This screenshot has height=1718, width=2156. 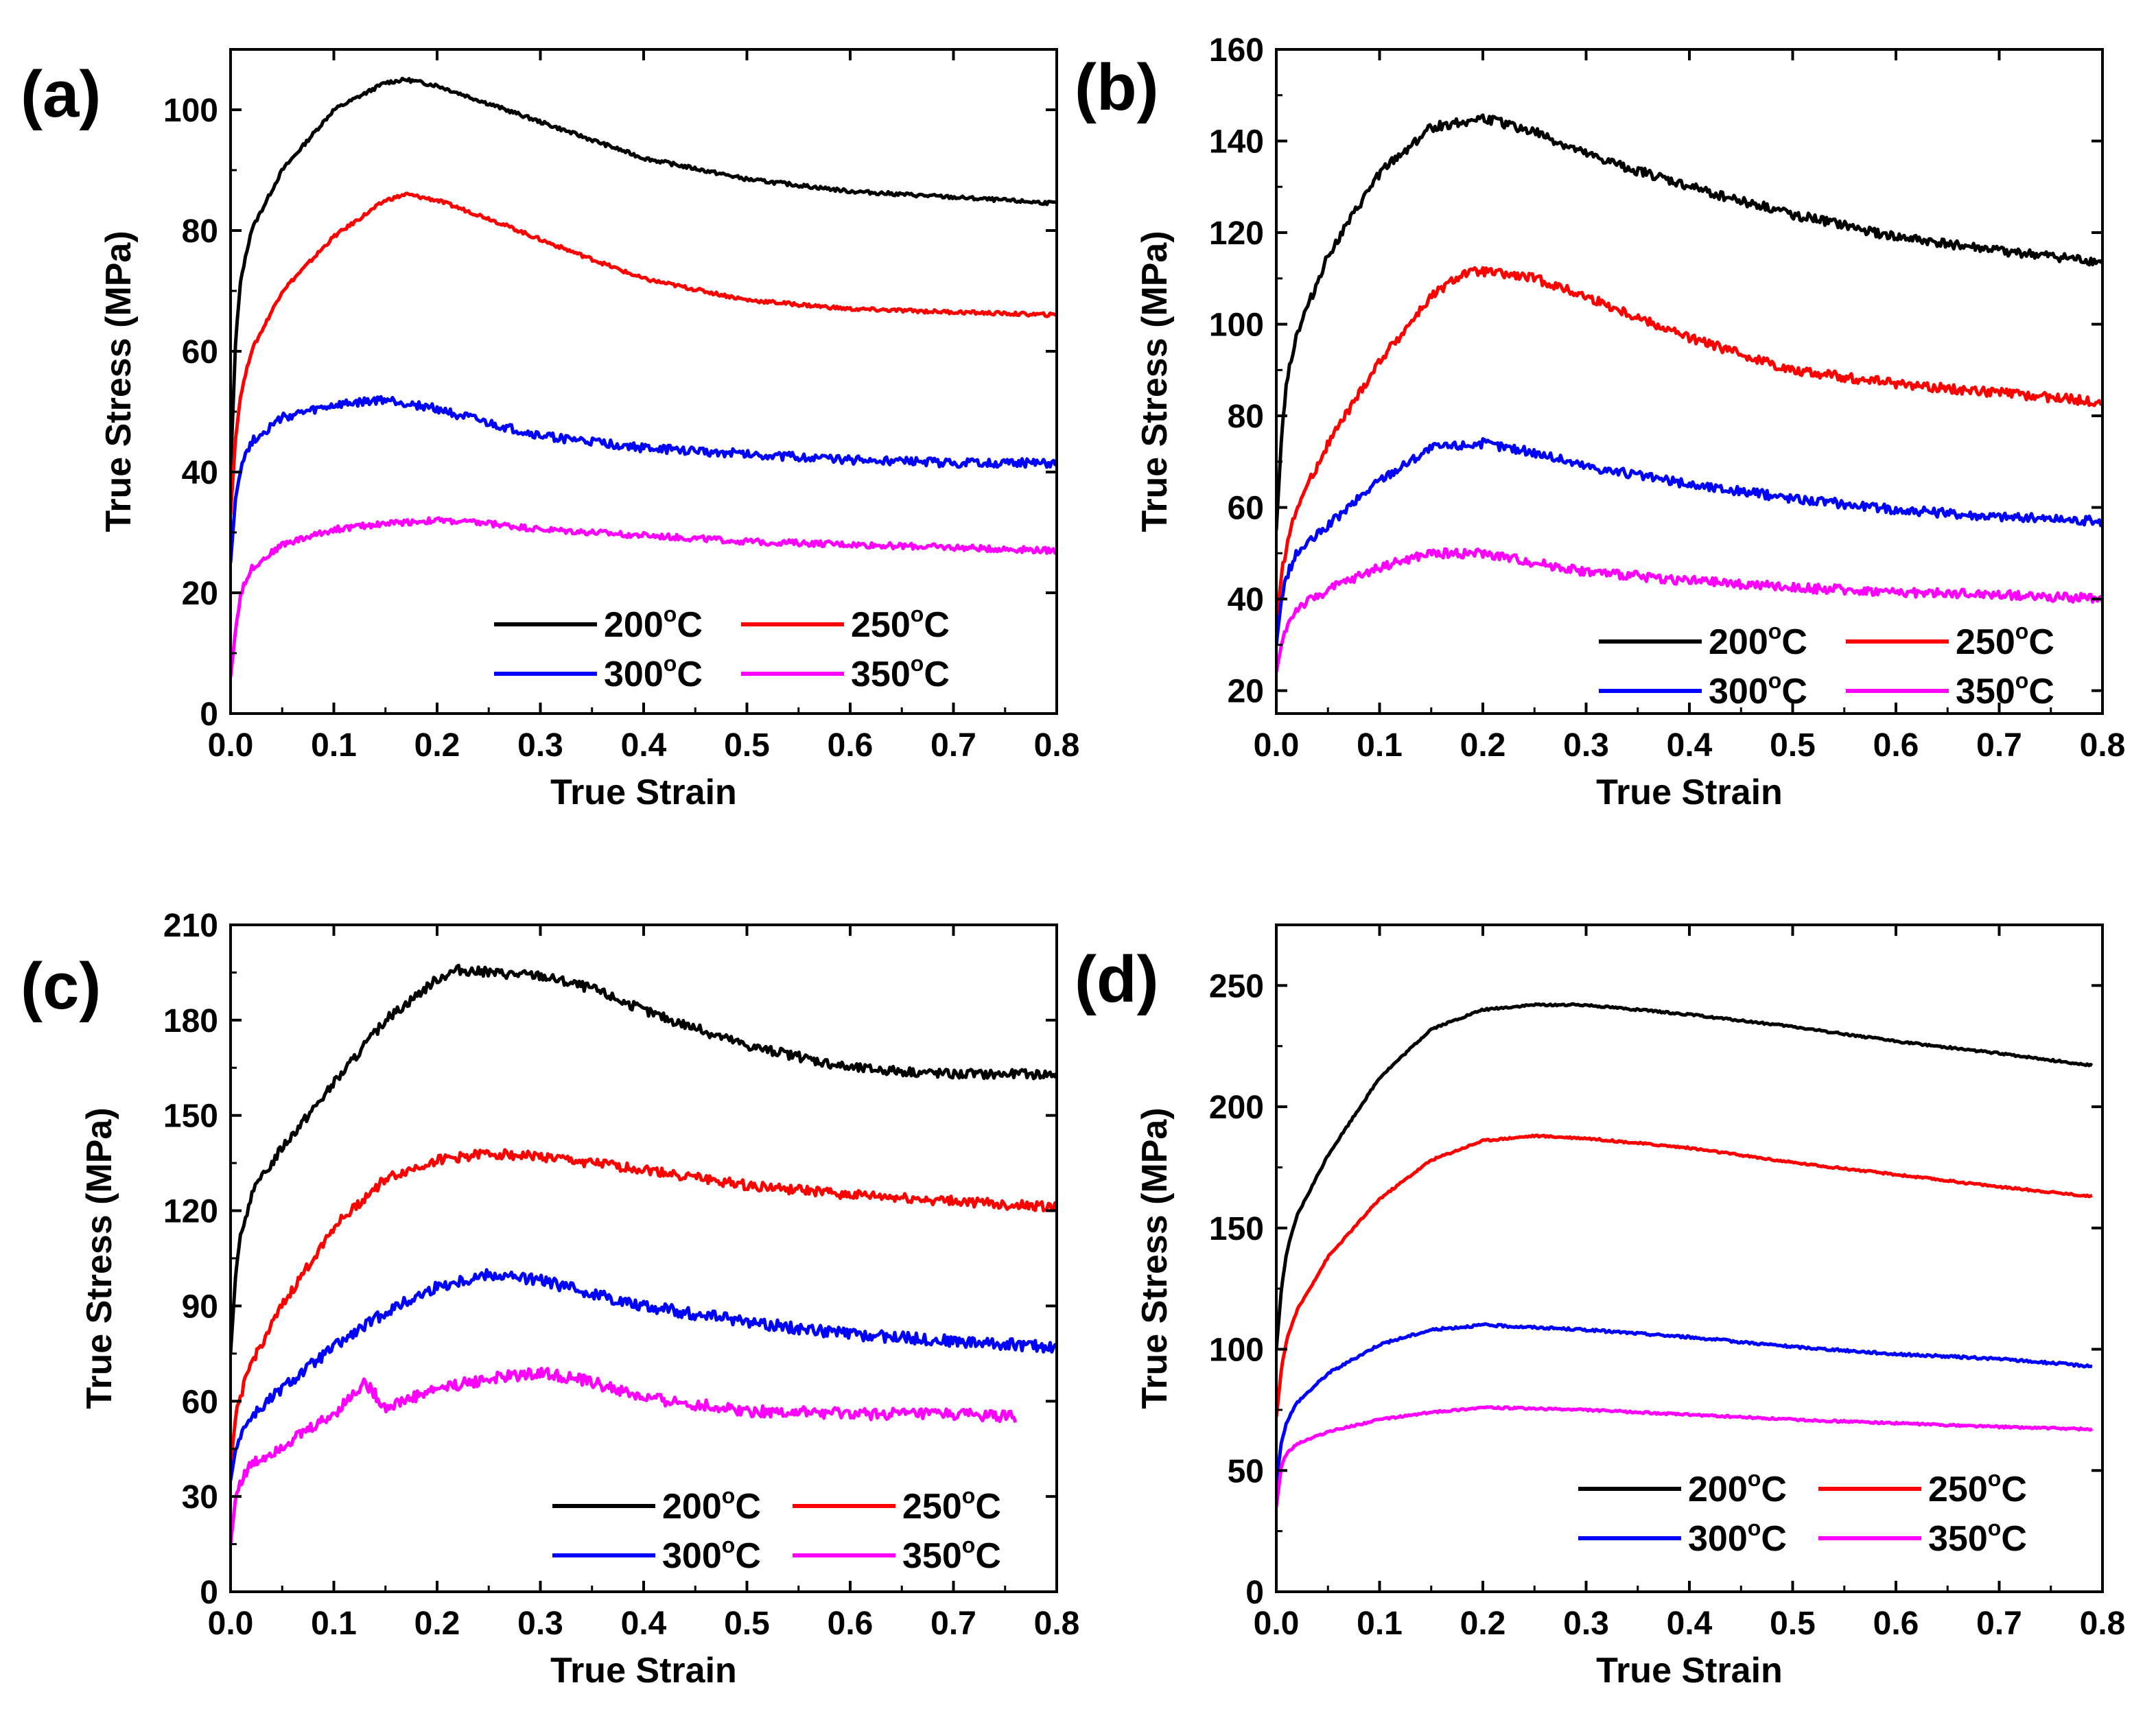 I want to click on panel-label: (b), so click(x=1117, y=87).